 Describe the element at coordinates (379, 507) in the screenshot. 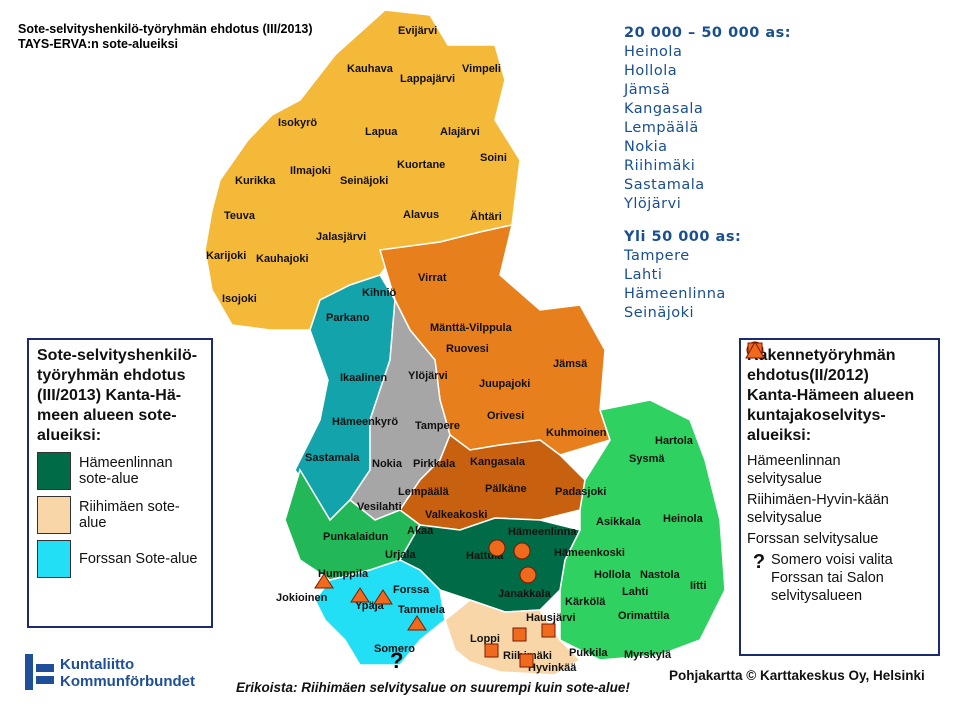

I see `municipality-label: Vesilahti` at that location.